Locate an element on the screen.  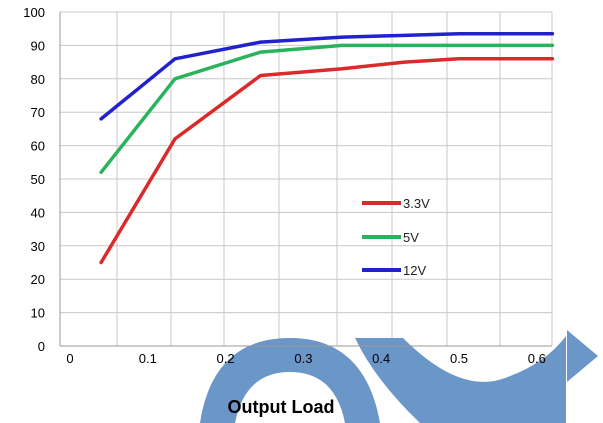
y-tick-label: 100 is located at coordinates (34, 12).